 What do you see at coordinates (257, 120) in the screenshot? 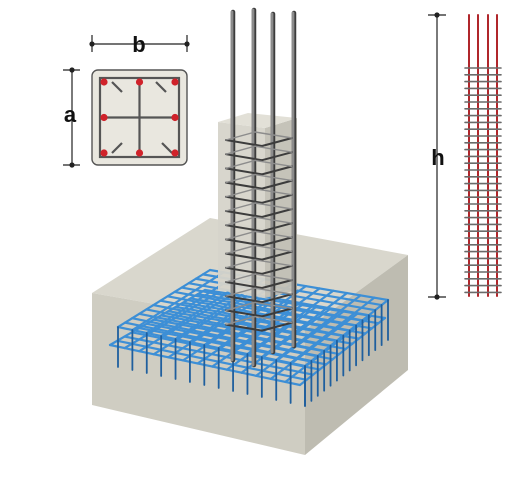
I see `column-top-face` at bounding box center [257, 120].